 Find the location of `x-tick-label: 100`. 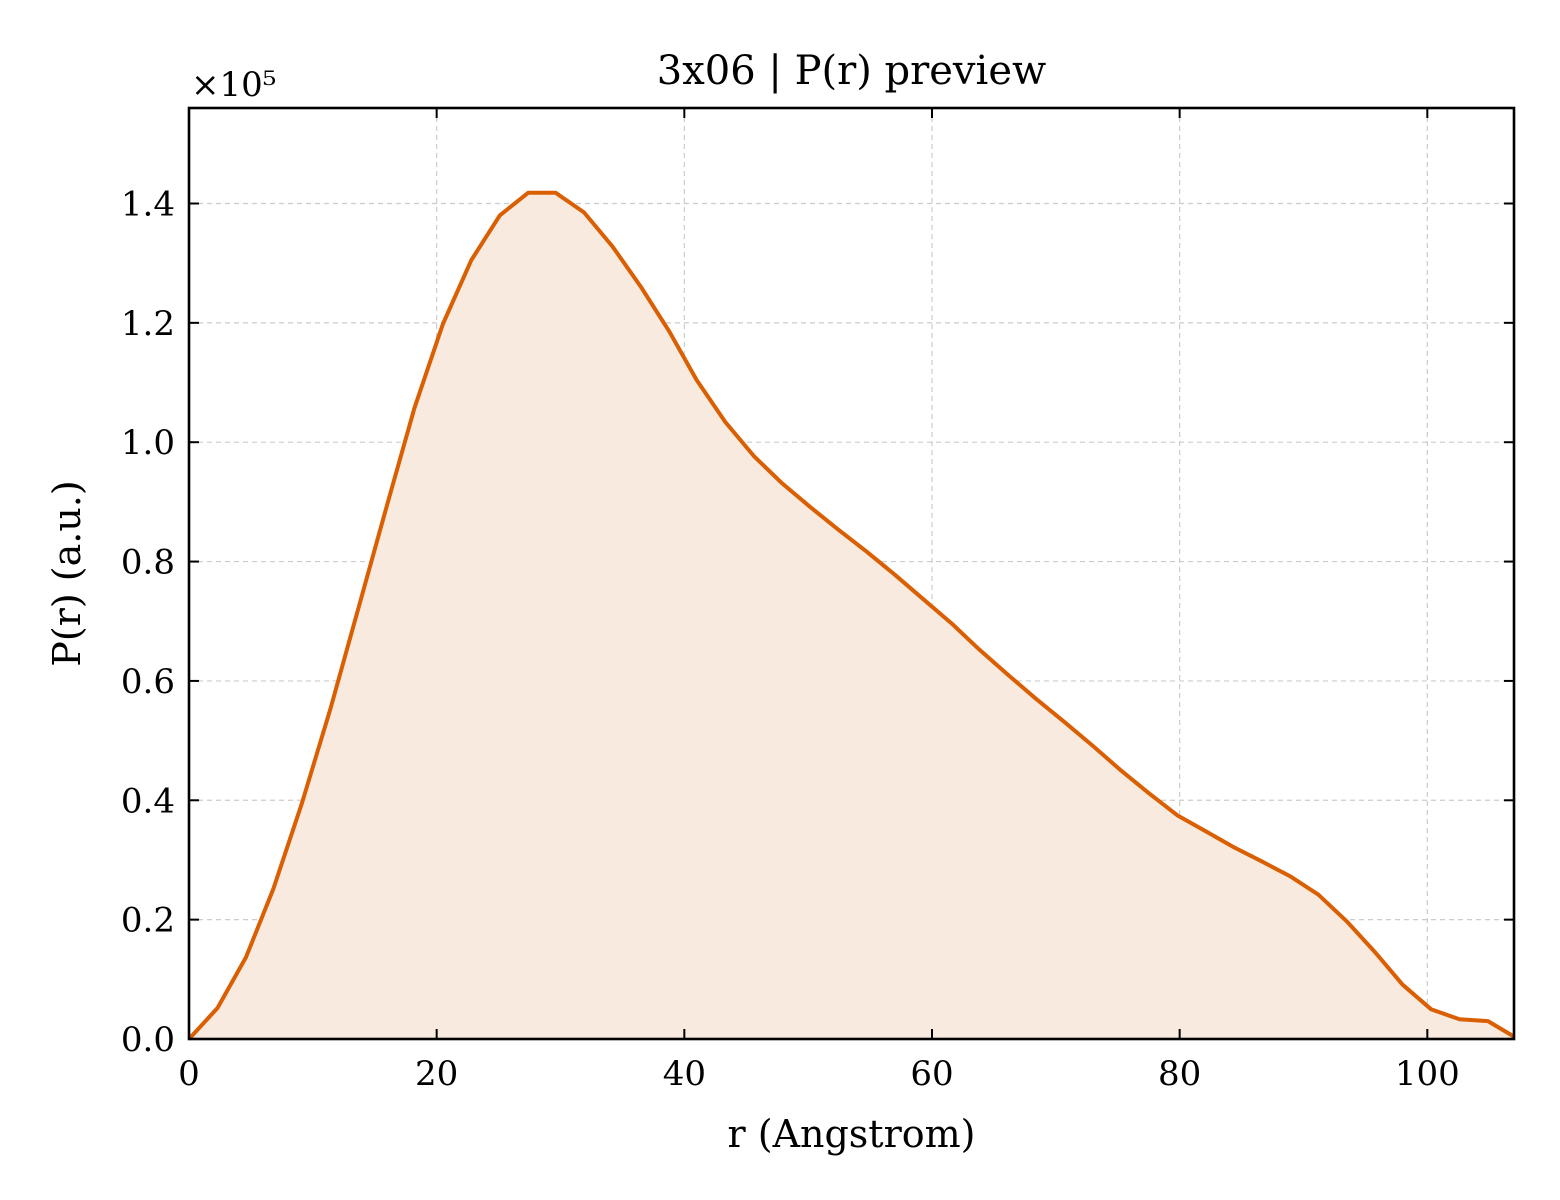

x-tick-label: 100 is located at coordinates (1427, 1074).